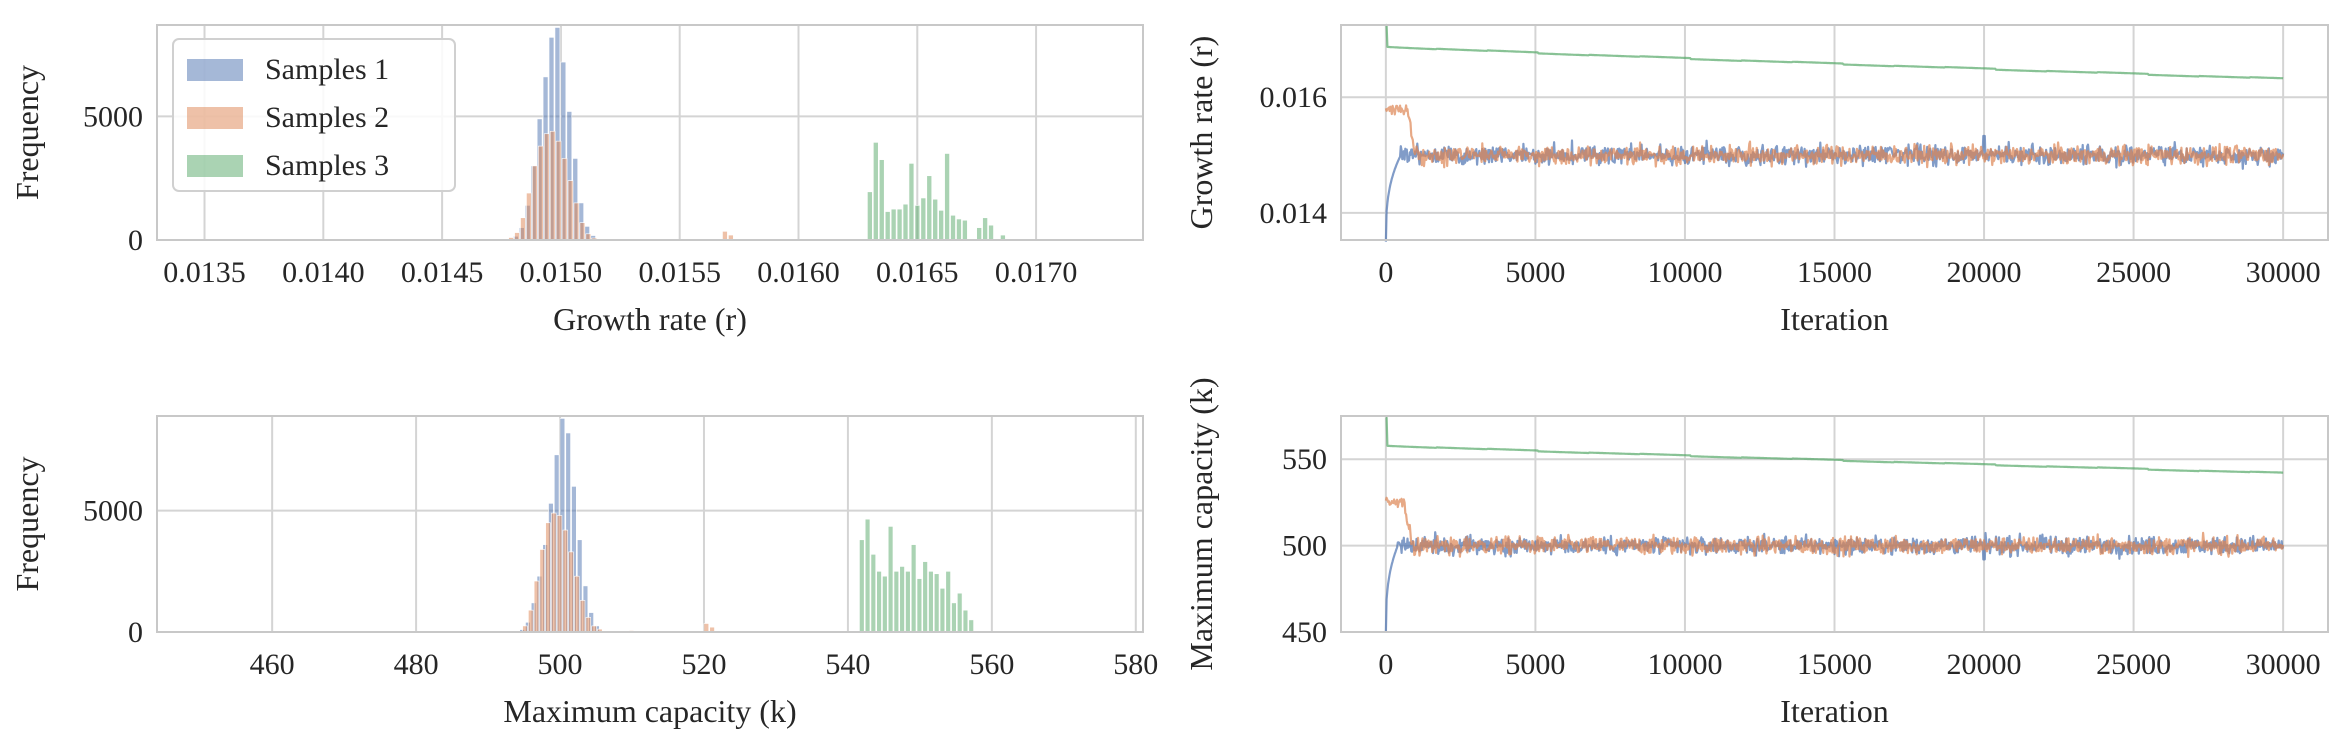  What do you see at coordinates (649, 711) in the screenshot?
I see `x-axis-label: Maximum capacity (k)` at bounding box center [649, 711].